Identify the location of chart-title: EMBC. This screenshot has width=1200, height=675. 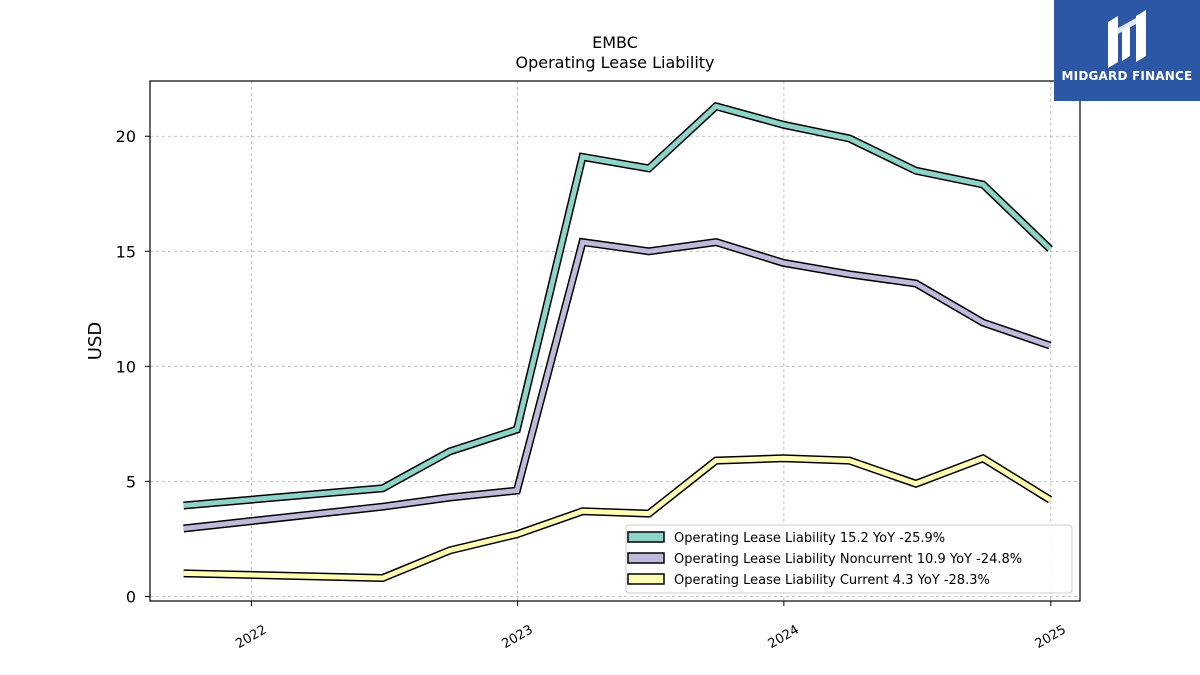
(615, 42).